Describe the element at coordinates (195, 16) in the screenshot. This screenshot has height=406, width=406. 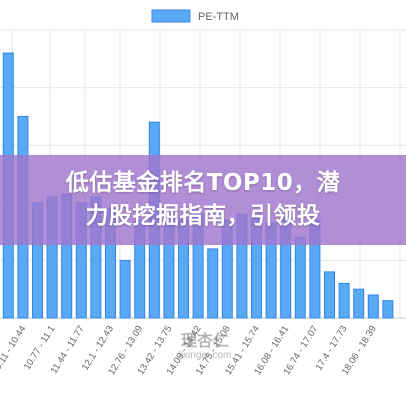
I see `chart-legend: PE-TTM` at that location.